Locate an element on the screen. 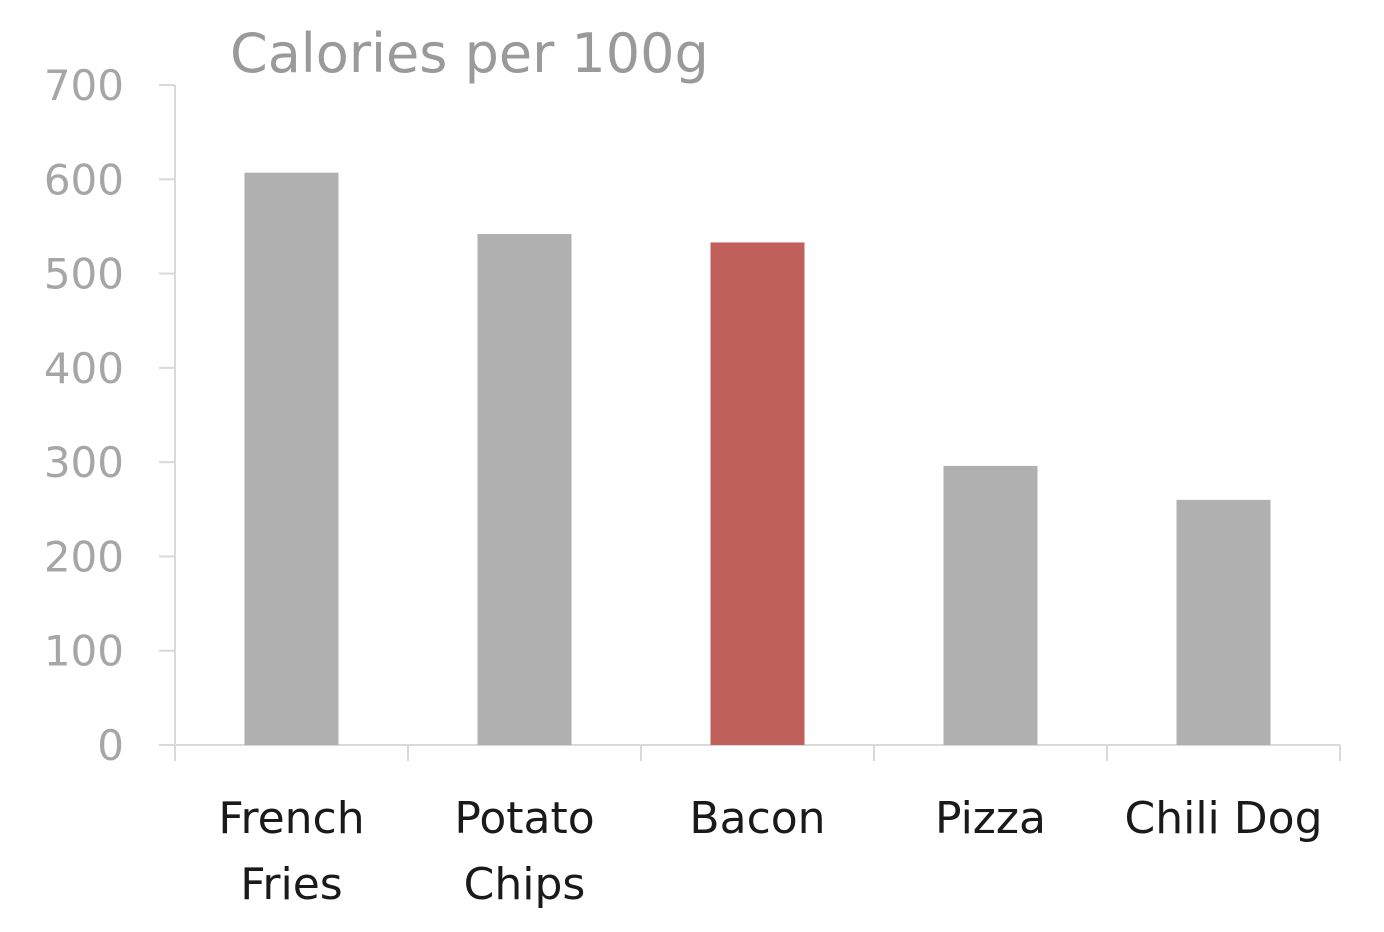 The height and width of the screenshot is (932, 1384). y-tick-label: 300 is located at coordinates (84, 462).